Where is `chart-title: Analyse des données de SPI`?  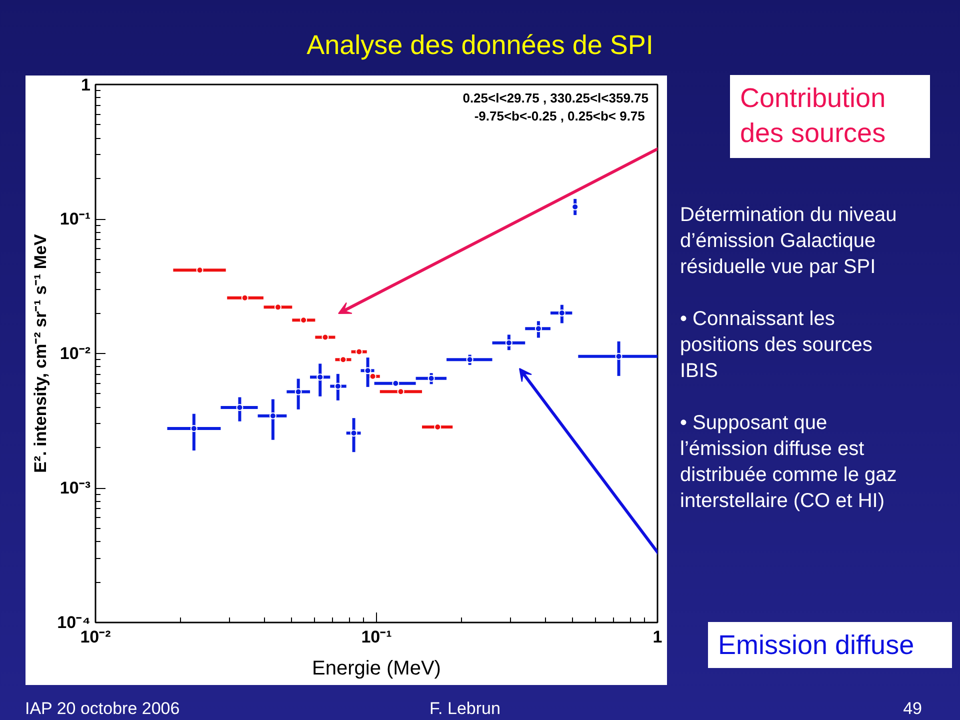 chart-title: Analyse des données de SPI is located at coordinates (480, 45).